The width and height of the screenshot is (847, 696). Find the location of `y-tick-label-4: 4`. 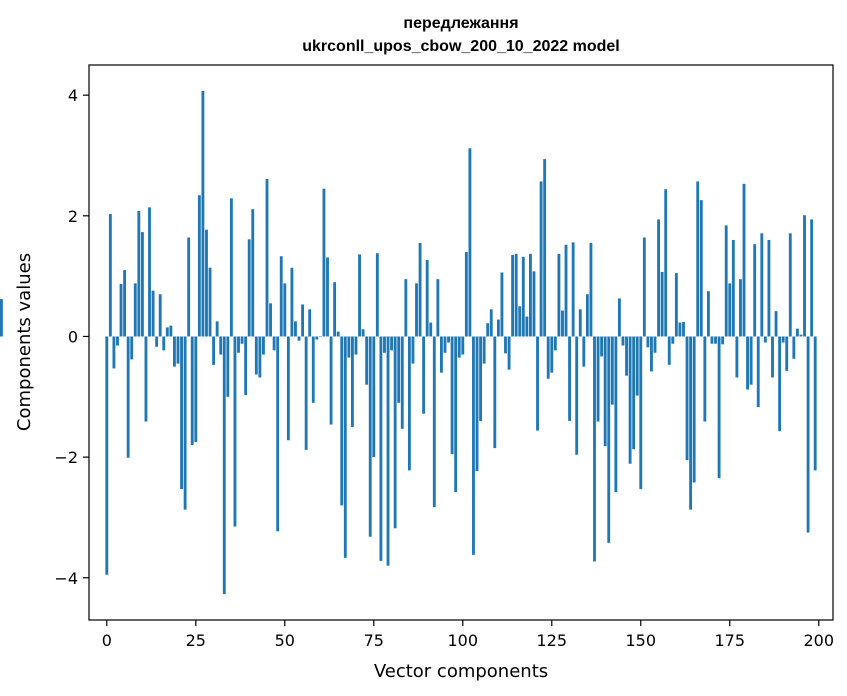

y-tick-label-4: 4 is located at coordinates (73, 95).